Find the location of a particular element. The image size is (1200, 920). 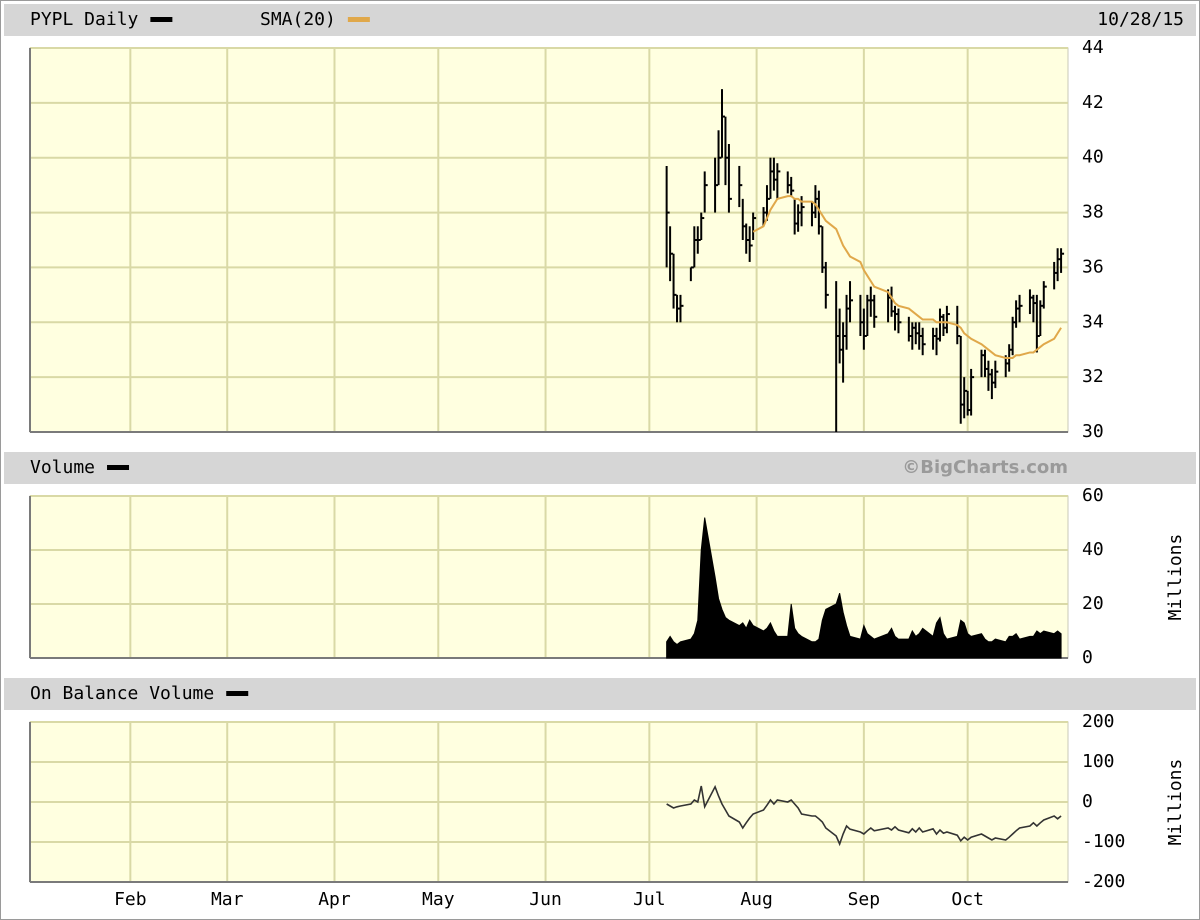

source-label: ©BigCharts.com is located at coordinates (985, 467).